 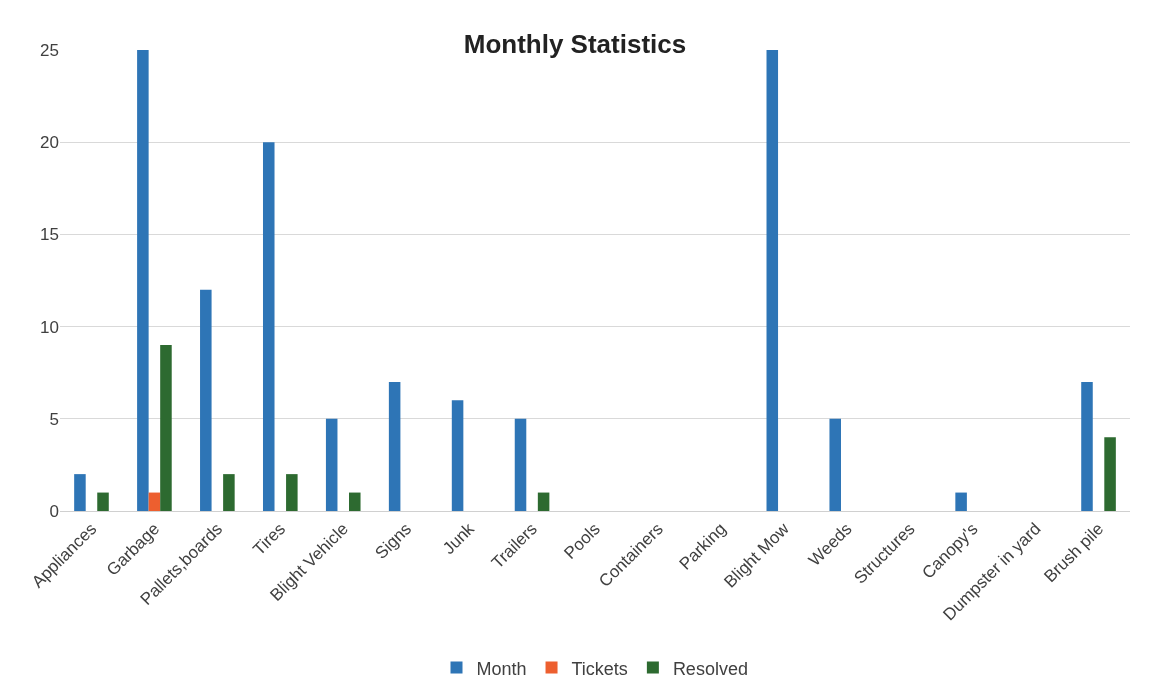 What do you see at coordinates (575, 44) in the screenshot?
I see `chart-title: Monthly Statistics` at bounding box center [575, 44].